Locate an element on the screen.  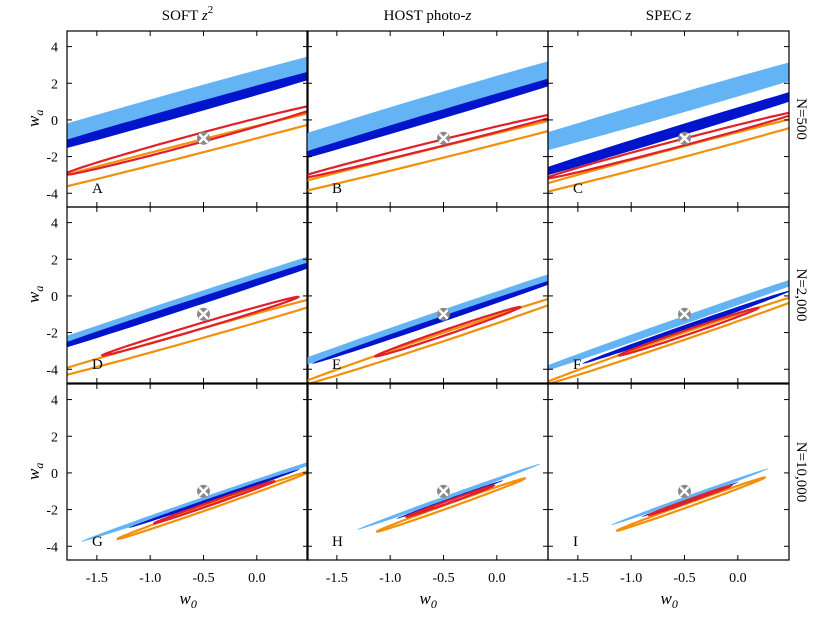
panel-f is located at coordinates (668, 331).